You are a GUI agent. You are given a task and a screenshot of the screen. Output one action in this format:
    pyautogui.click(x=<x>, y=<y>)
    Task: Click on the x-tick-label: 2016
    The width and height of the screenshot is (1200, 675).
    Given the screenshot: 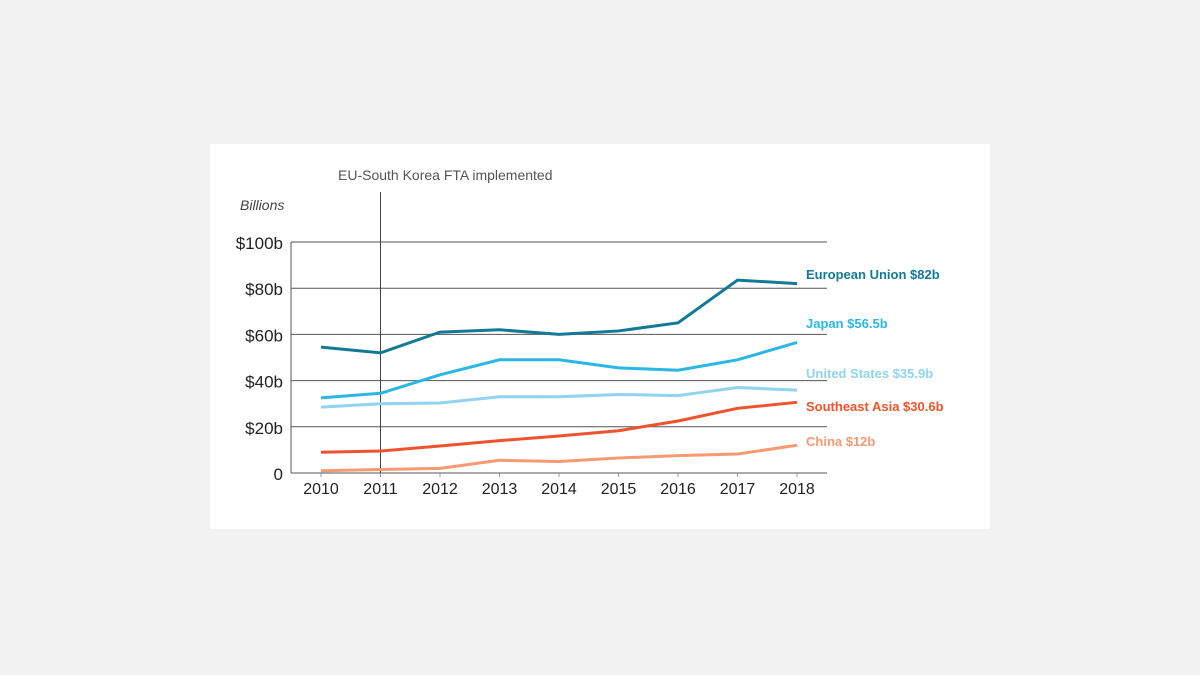 What is the action you would take?
    pyautogui.click(x=678, y=489)
    